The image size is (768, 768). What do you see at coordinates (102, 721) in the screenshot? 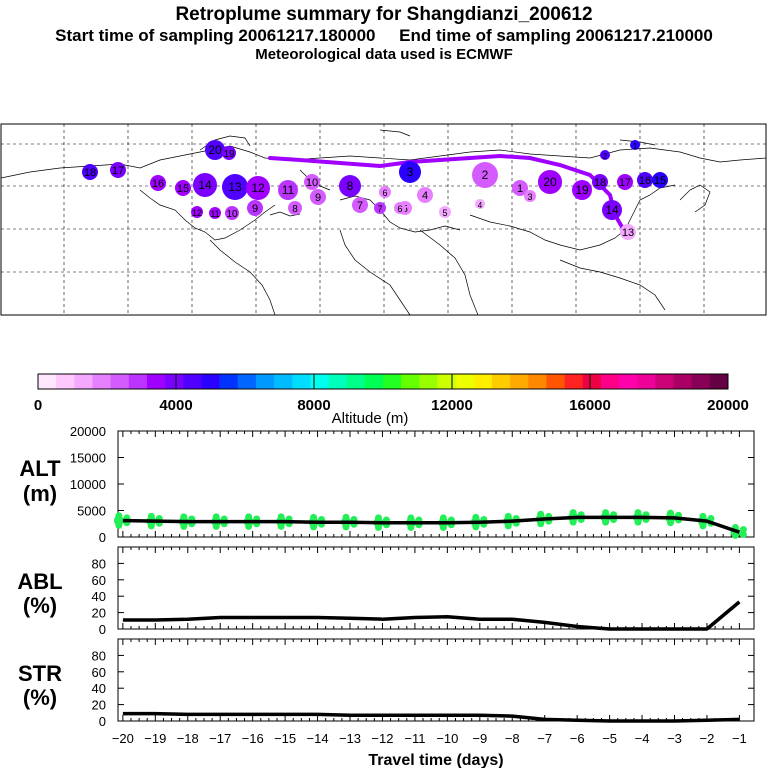
I see `y-tick-label: 0` at bounding box center [102, 721].